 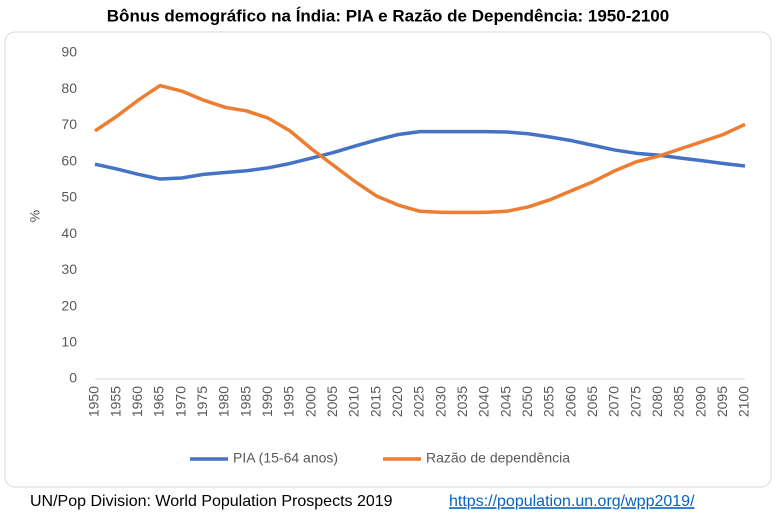 What do you see at coordinates (592, 401) in the screenshot?
I see `x-tick-label: 2065` at bounding box center [592, 401].